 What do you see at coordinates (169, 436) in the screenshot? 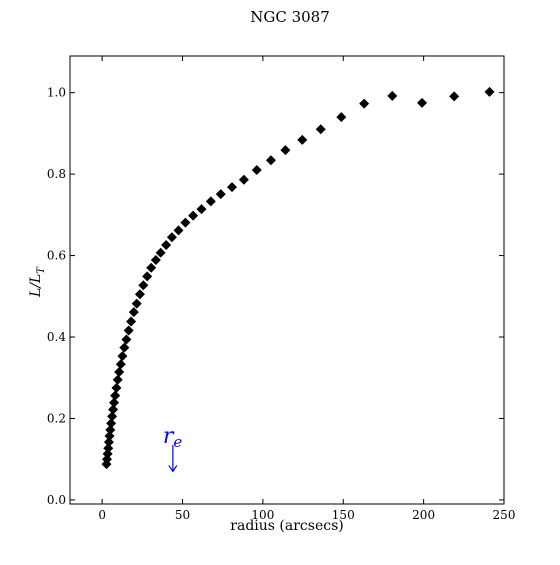
I see `re-label-main: r` at bounding box center [169, 436].